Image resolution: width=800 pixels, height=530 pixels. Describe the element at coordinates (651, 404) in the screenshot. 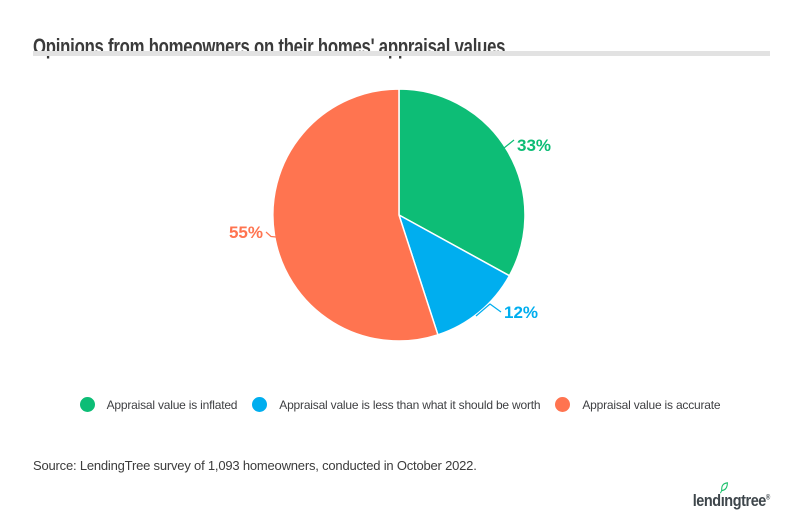

I see `legend-label-accurate: Appraisal value is accurate` at that location.